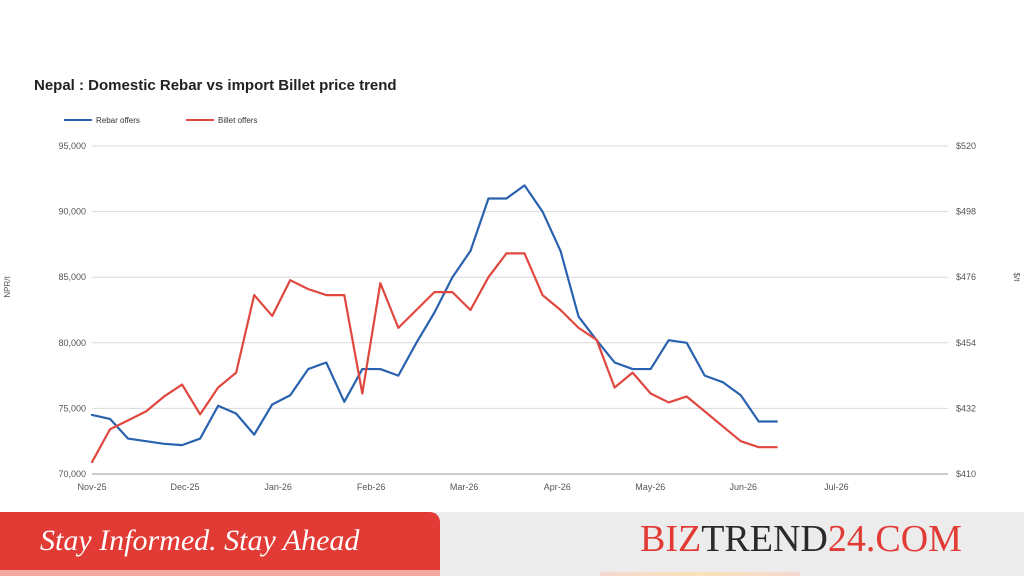 This screenshot has width=1024, height=576. Describe the element at coordinates (200, 540) in the screenshot. I see `slogan-text: Stay Informed. Stay Ahead` at that location.